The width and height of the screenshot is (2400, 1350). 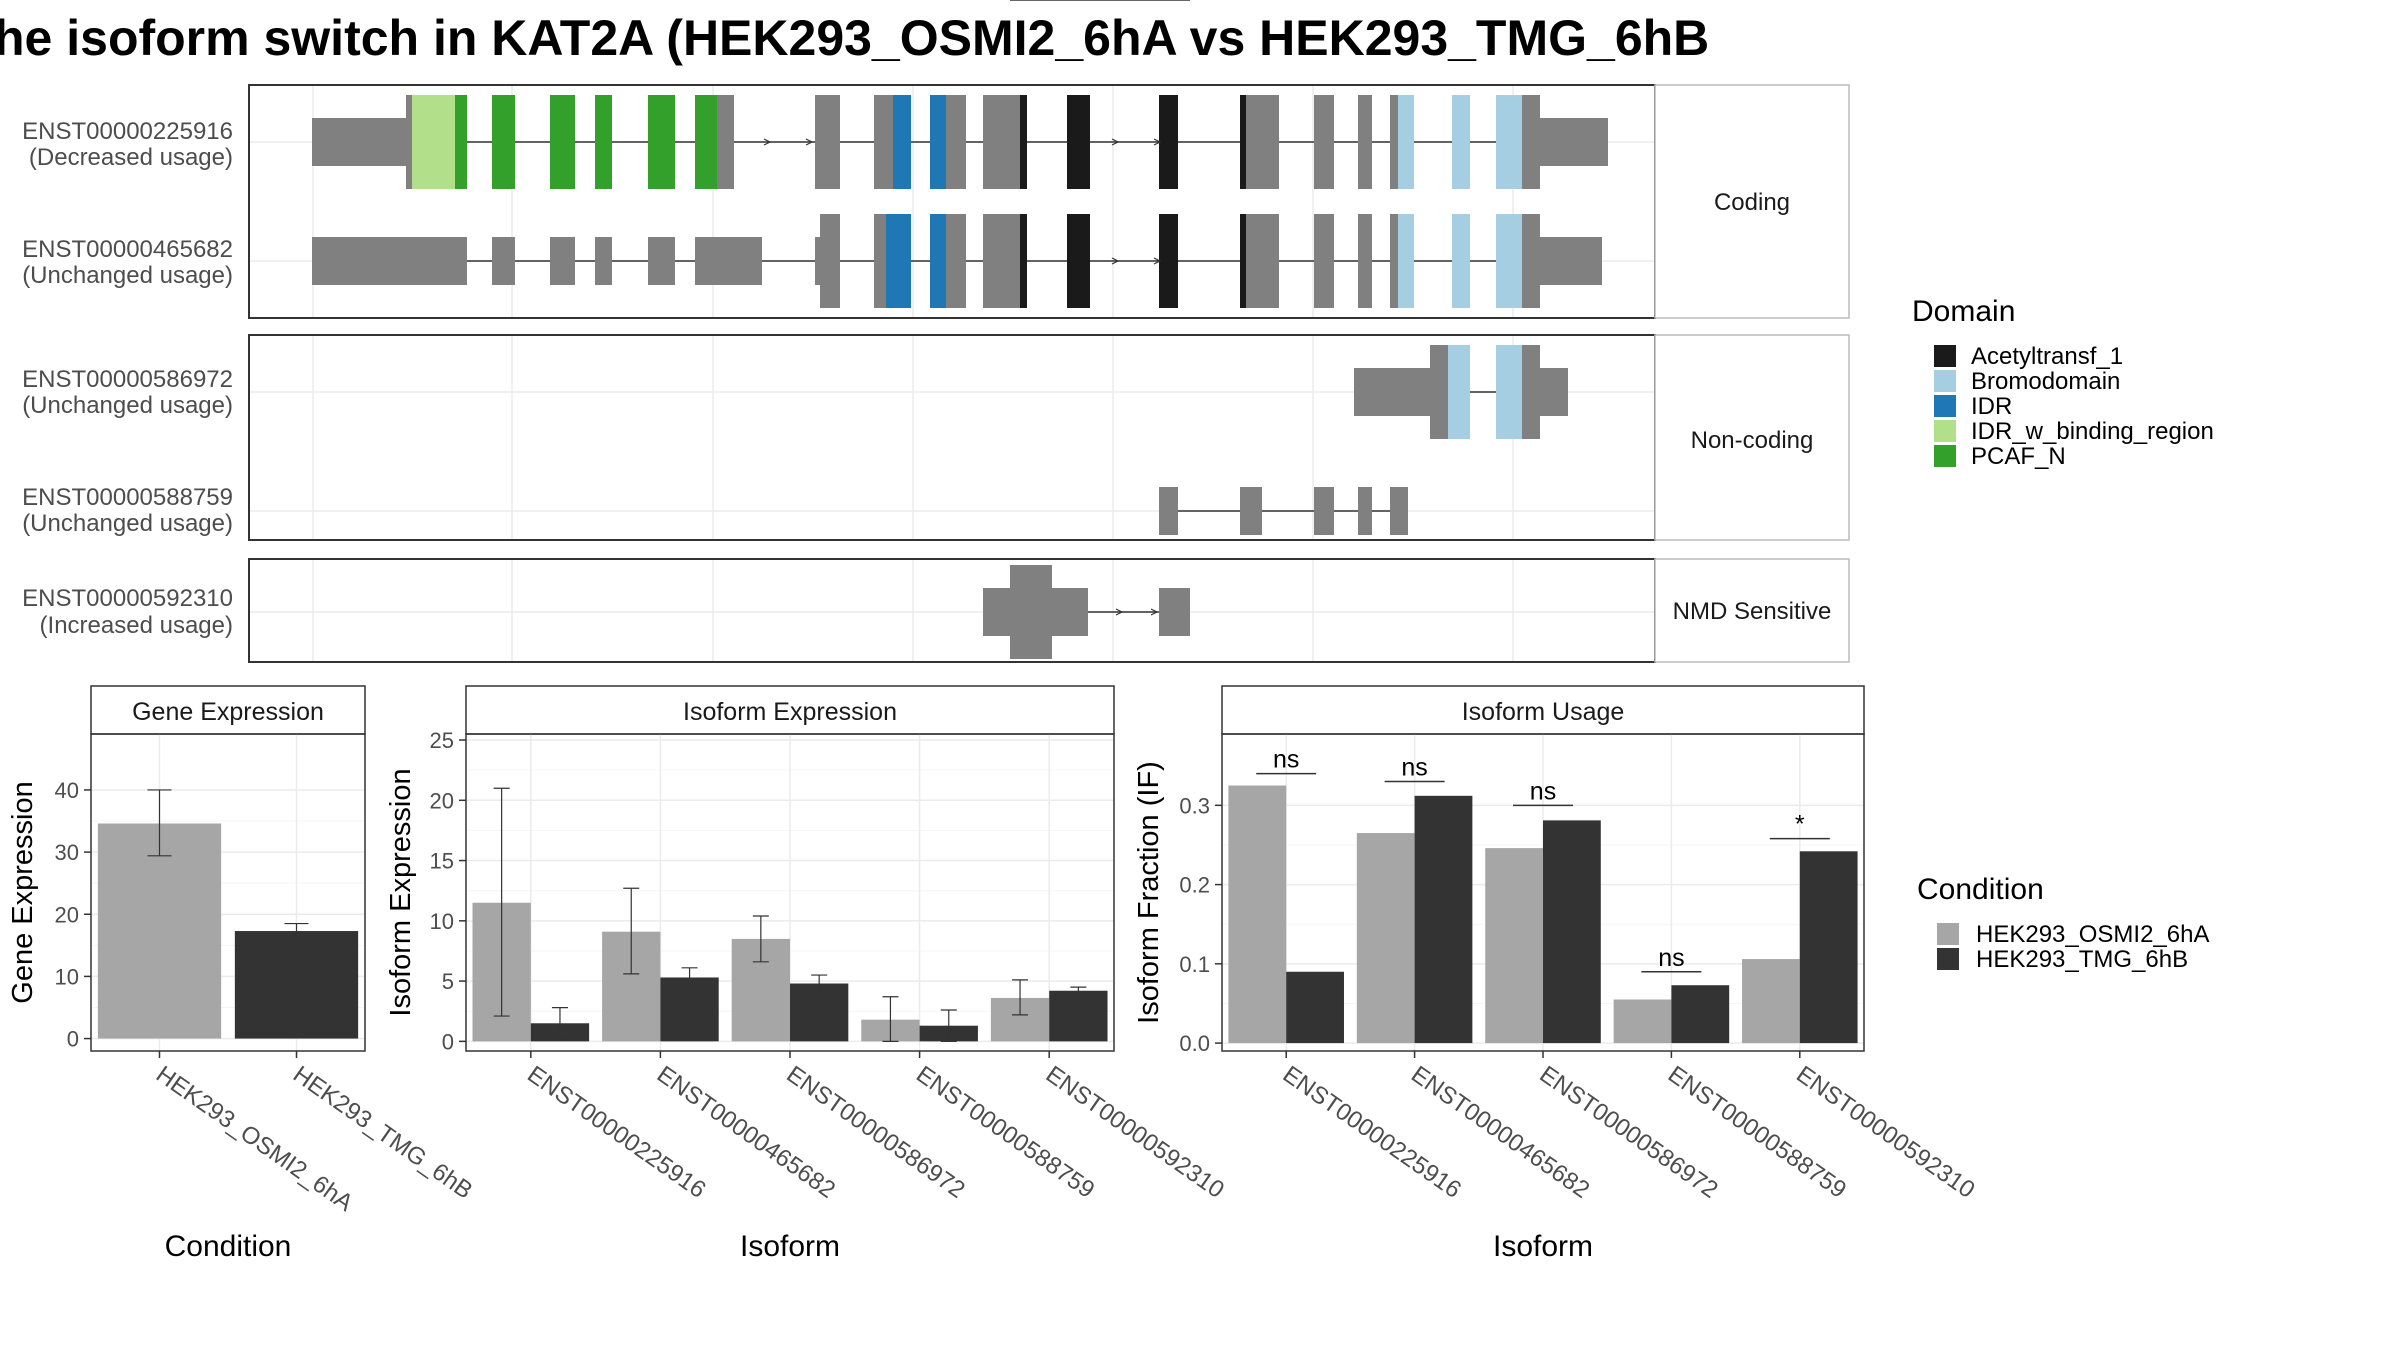 What do you see at coordinates (1800, 825) in the screenshot?
I see `significance-label: *` at bounding box center [1800, 825].